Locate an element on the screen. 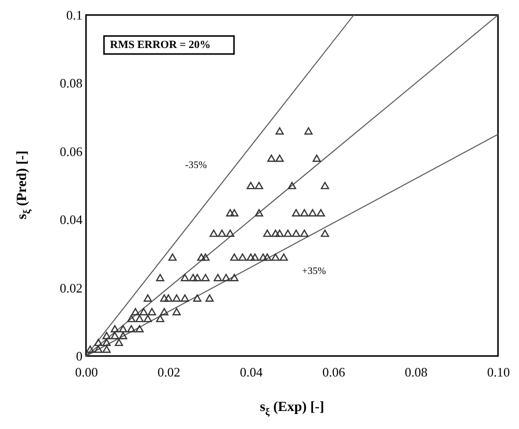 The height and width of the screenshot is (429, 519). x-tick-label: 0.04 is located at coordinates (252, 372).